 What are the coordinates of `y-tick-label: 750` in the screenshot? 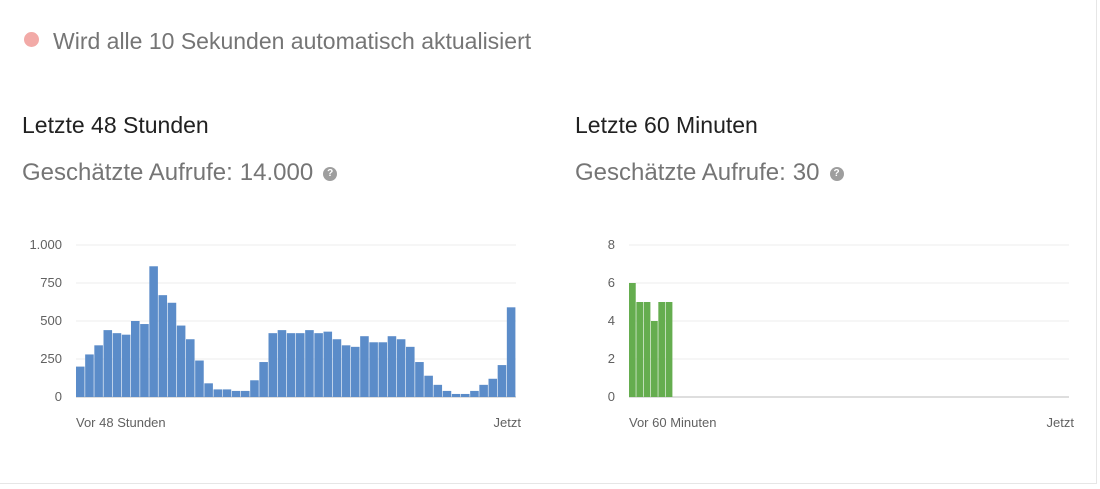 It's located at (51, 282).